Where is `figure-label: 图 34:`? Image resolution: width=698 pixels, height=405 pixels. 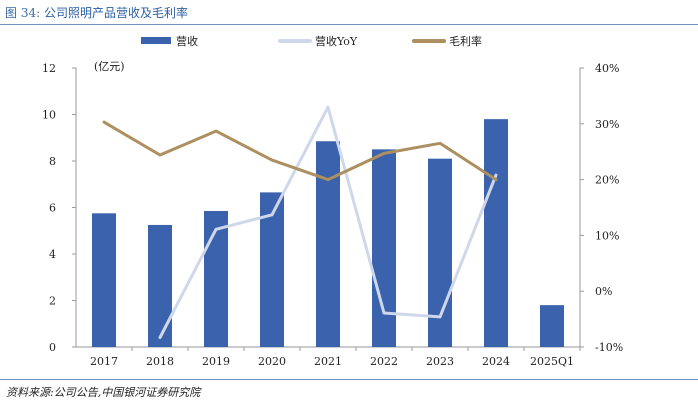 figure-label: 图 34: is located at coordinates (23, 13).